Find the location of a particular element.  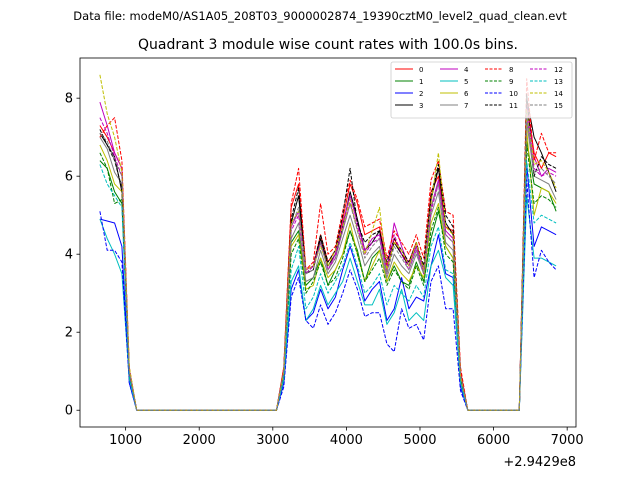

y-tick-label: 4 is located at coordinates (69, 255).